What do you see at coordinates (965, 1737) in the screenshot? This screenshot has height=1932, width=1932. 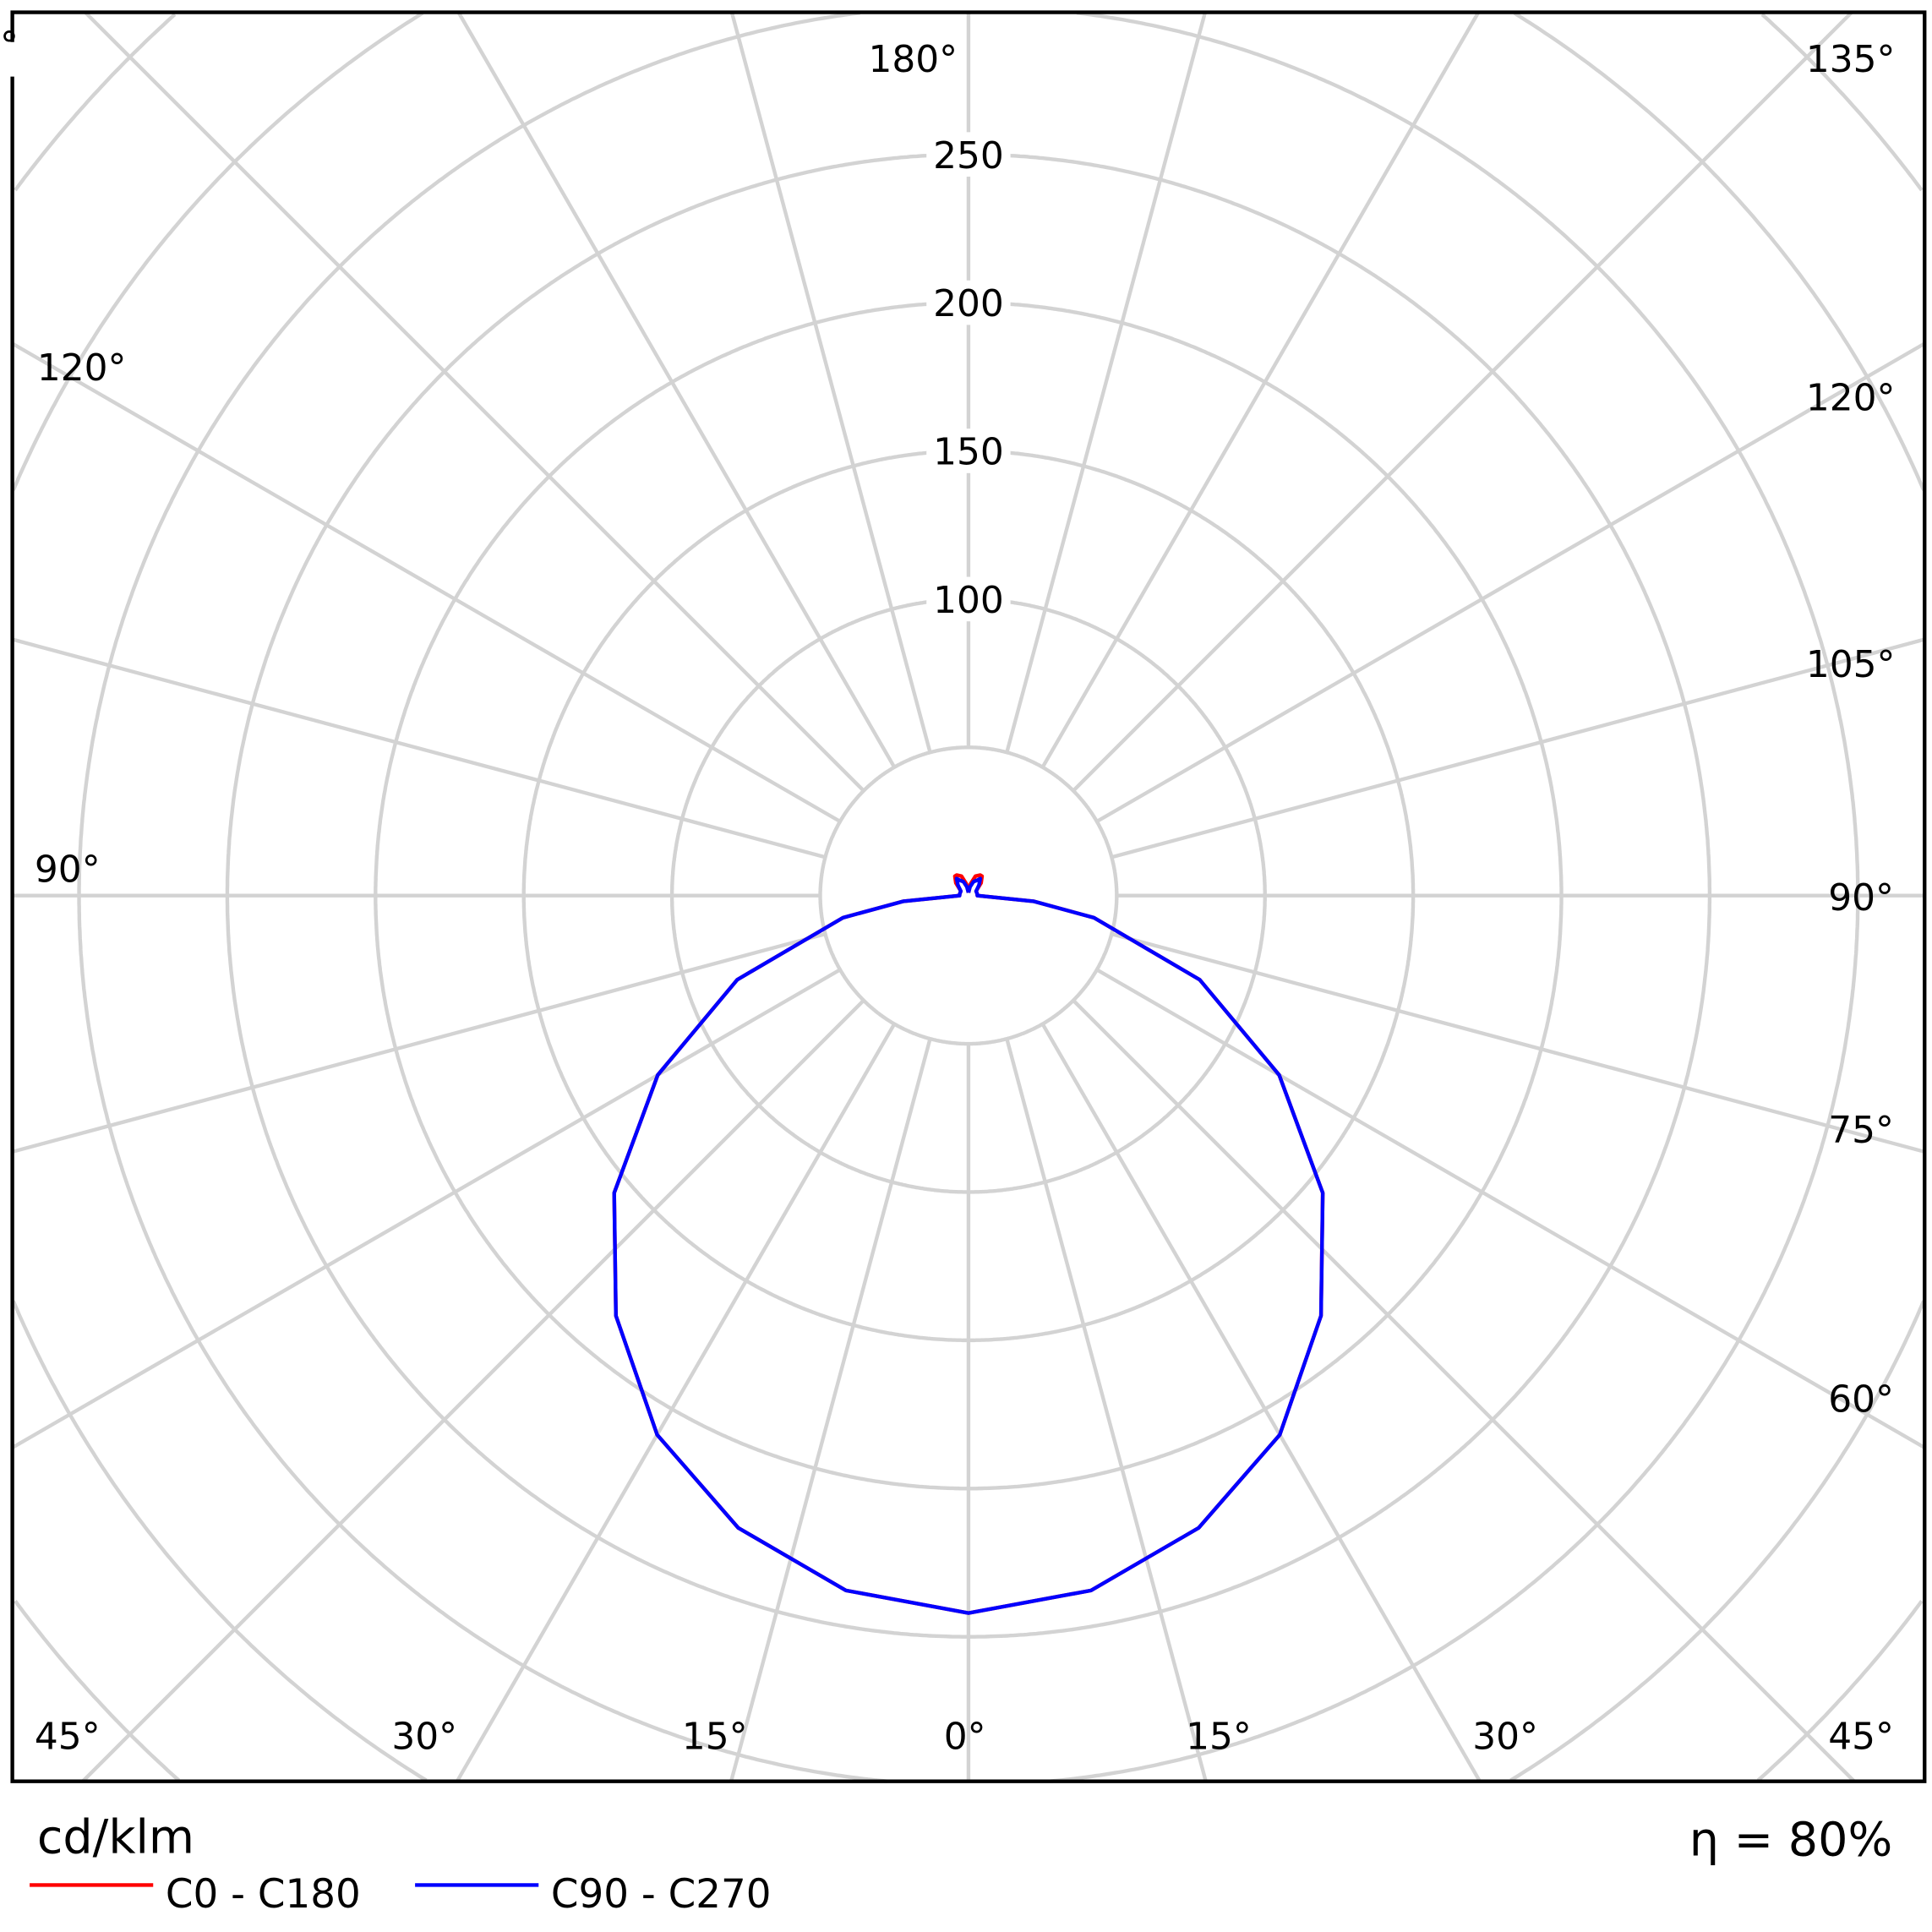 I see `angle-label: 0°` at bounding box center [965, 1737].